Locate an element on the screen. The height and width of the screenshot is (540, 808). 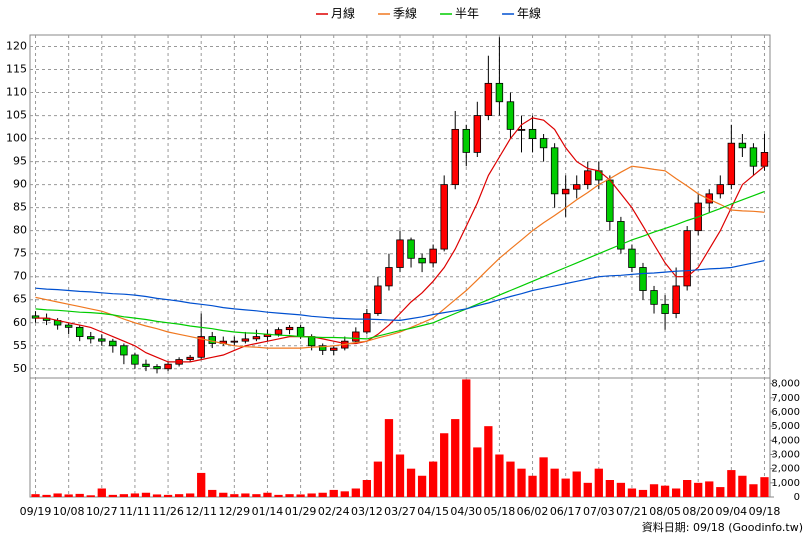
y-tick-label: 120 is located at coordinates (16, 46).